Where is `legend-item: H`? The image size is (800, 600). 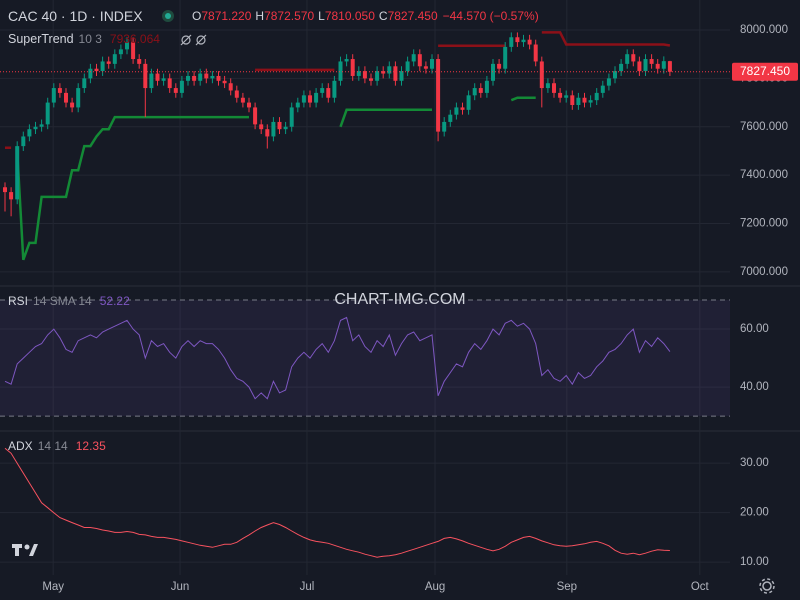
legend-item: H is located at coordinates (259, 16).